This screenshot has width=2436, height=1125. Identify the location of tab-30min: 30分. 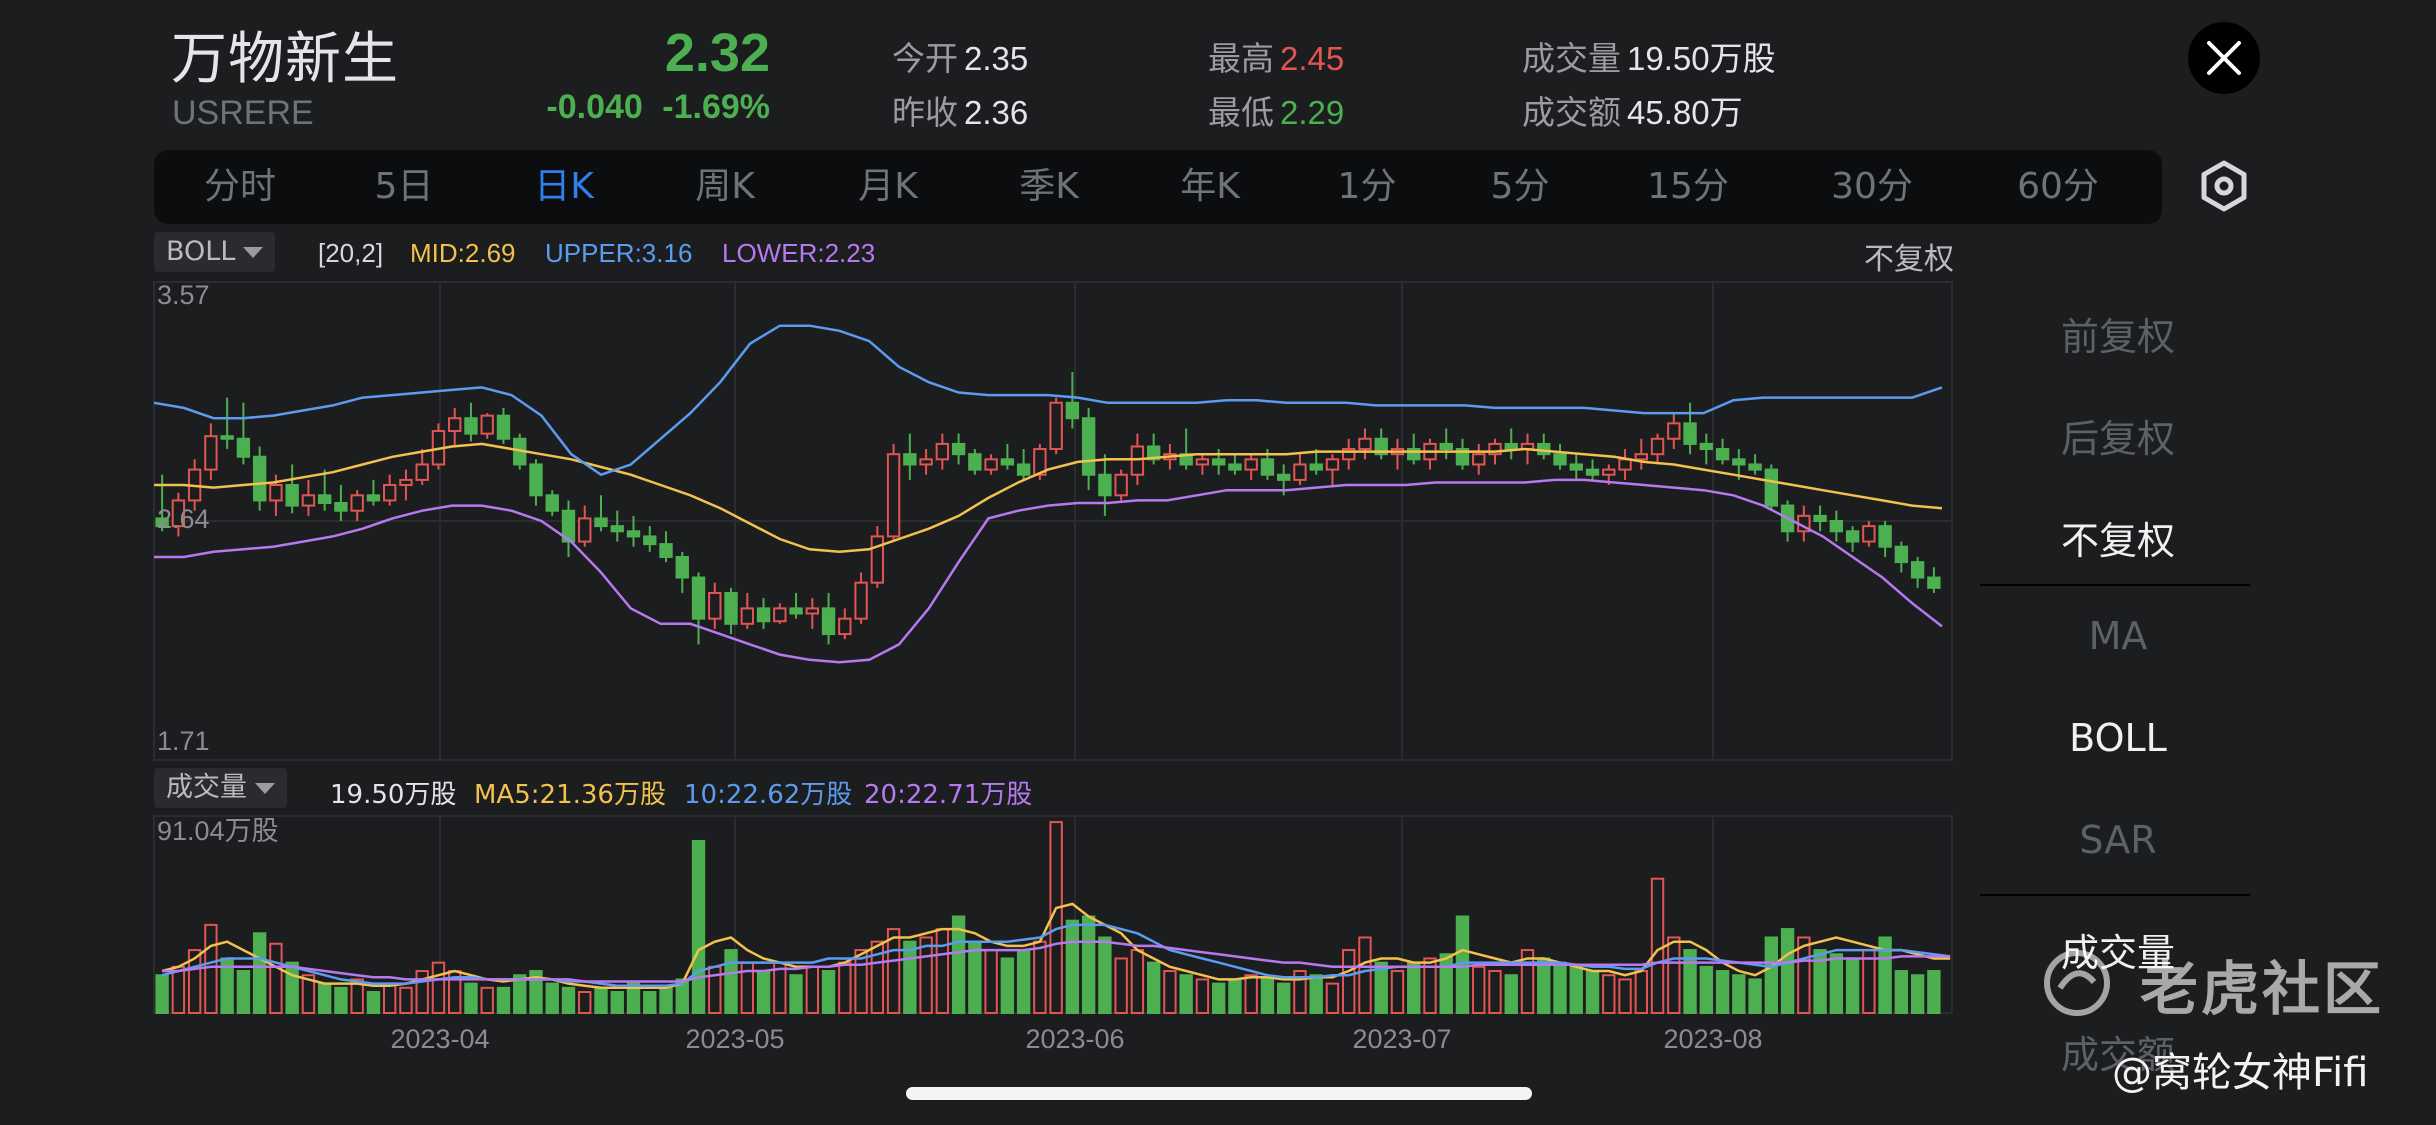
(1872, 186).